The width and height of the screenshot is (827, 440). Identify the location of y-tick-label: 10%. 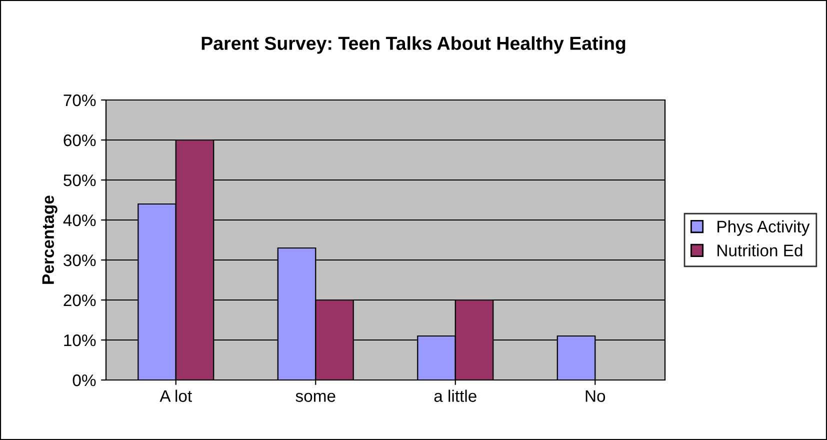
(80, 340).